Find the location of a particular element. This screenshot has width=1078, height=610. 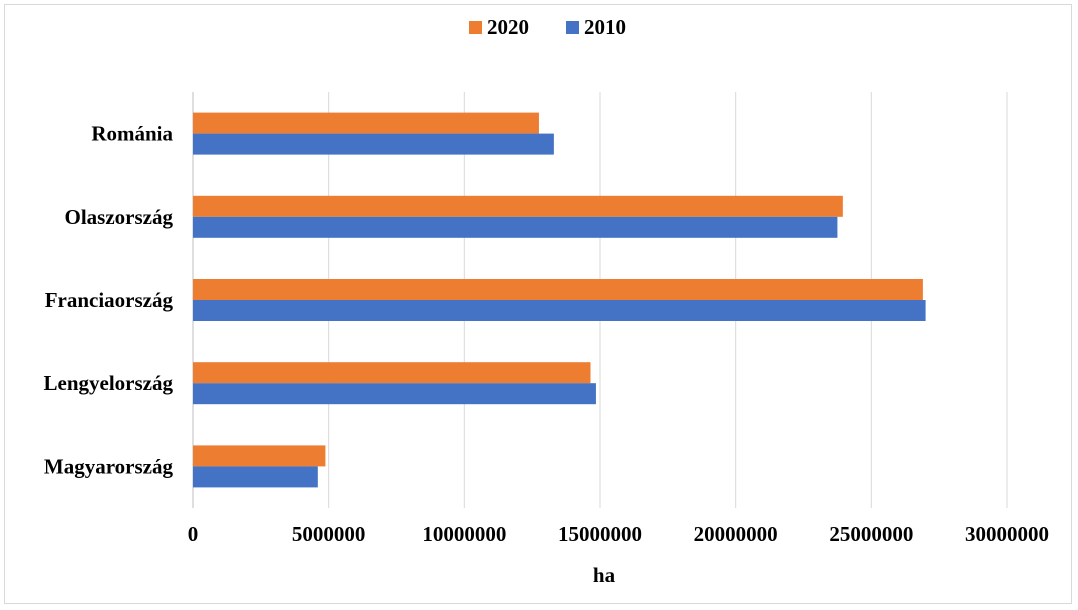

category-label: Lengyelország is located at coordinates (109, 383).